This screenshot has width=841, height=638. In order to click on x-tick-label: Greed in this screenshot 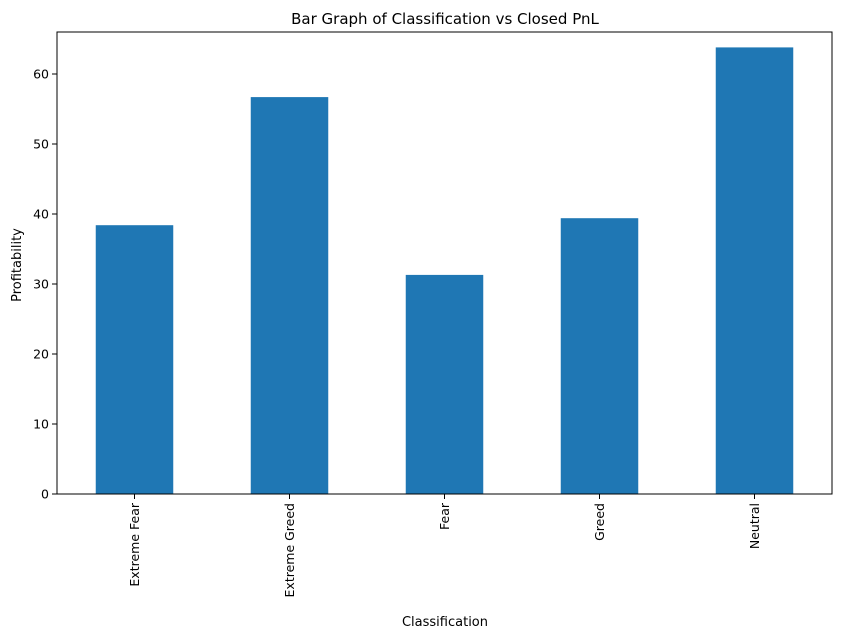, I will do `click(599, 522)`.